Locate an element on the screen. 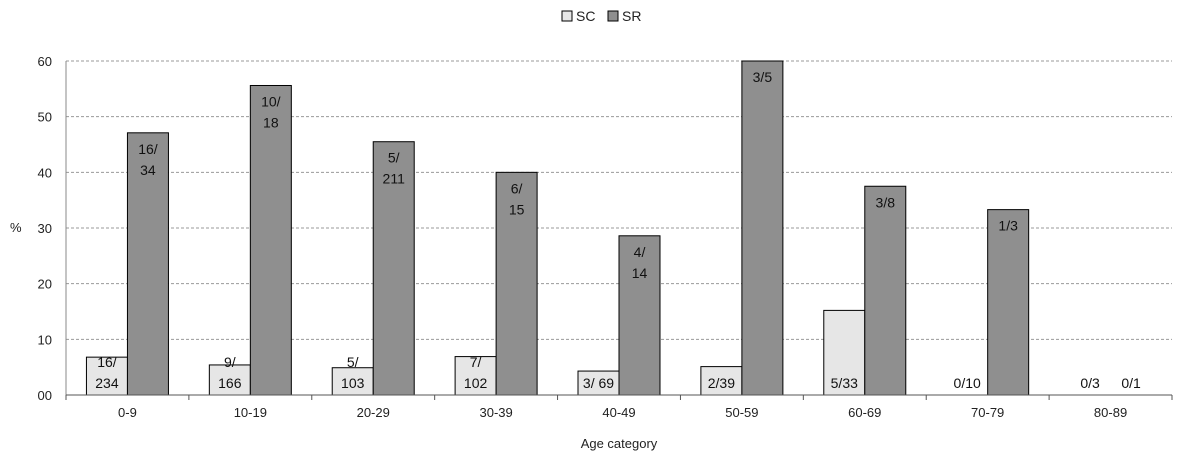 The width and height of the screenshot is (1184, 452). data-label-sc: 234 is located at coordinates (107, 383).